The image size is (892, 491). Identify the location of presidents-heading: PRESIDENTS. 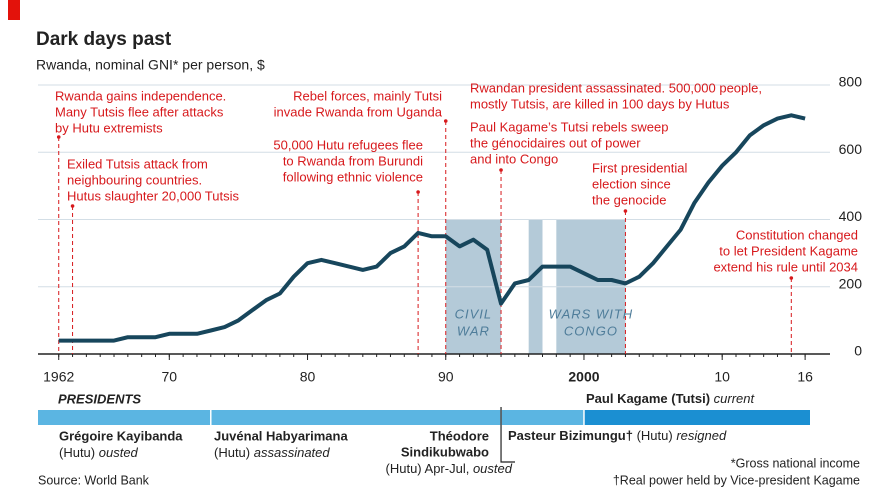
(99, 398).